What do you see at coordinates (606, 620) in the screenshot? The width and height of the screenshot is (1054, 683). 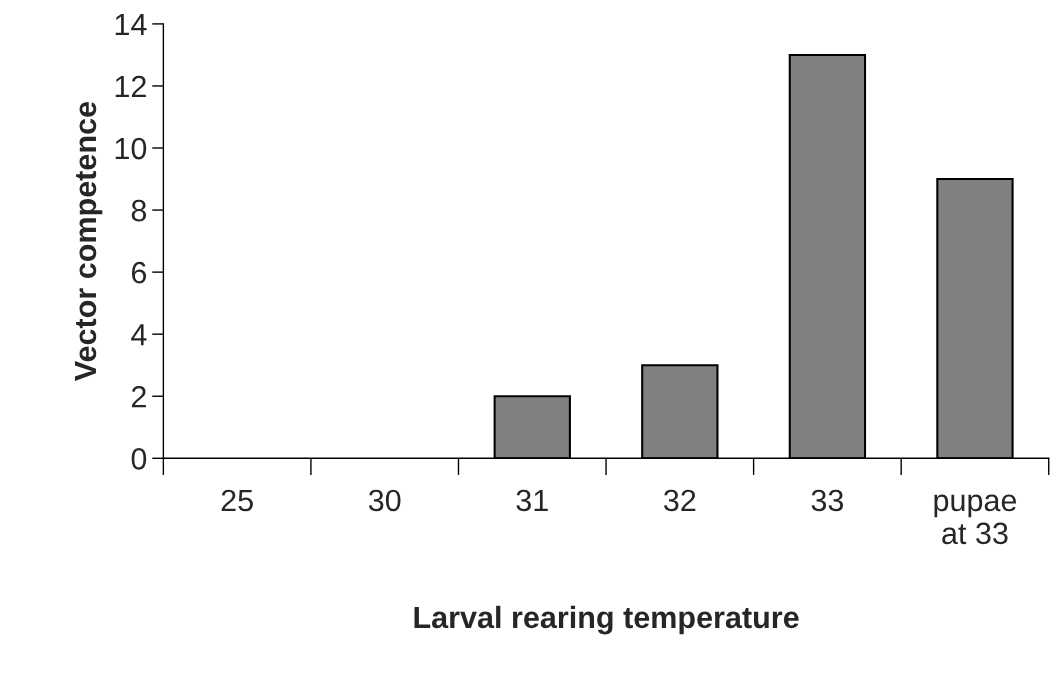 I see `x-axis-title: Larval rearing temperature` at bounding box center [606, 620].